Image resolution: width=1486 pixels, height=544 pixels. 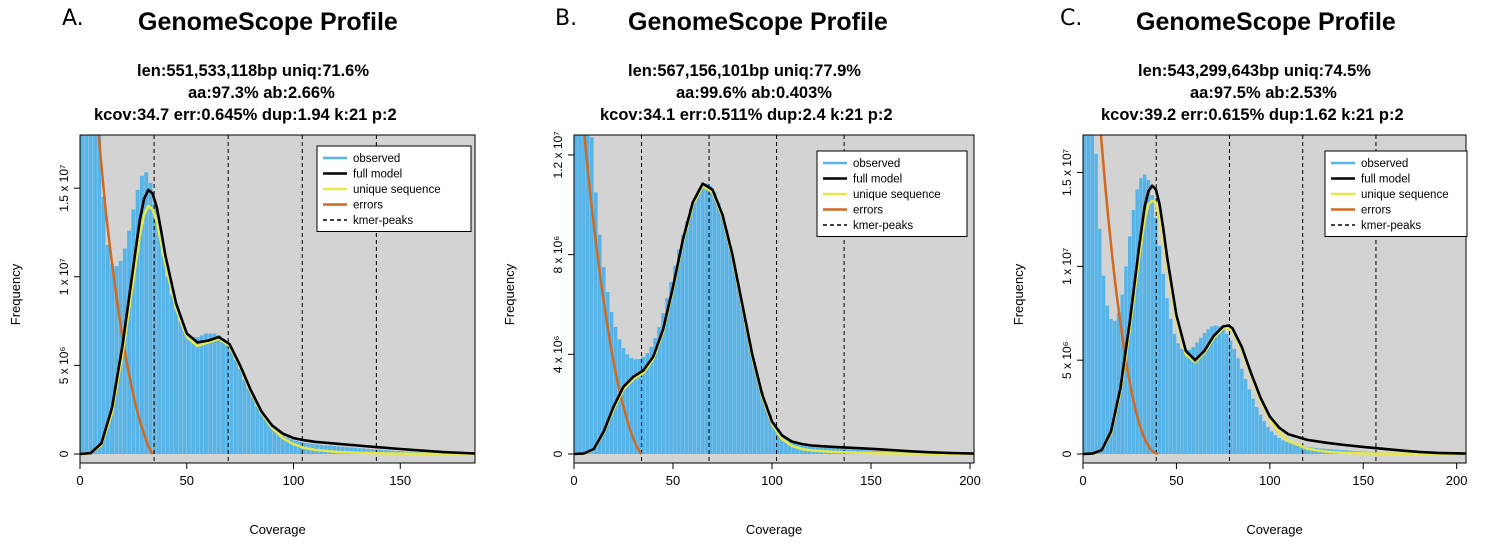 What do you see at coordinates (897, 195) in the screenshot?
I see `legend-entry: unique sequence` at bounding box center [897, 195].